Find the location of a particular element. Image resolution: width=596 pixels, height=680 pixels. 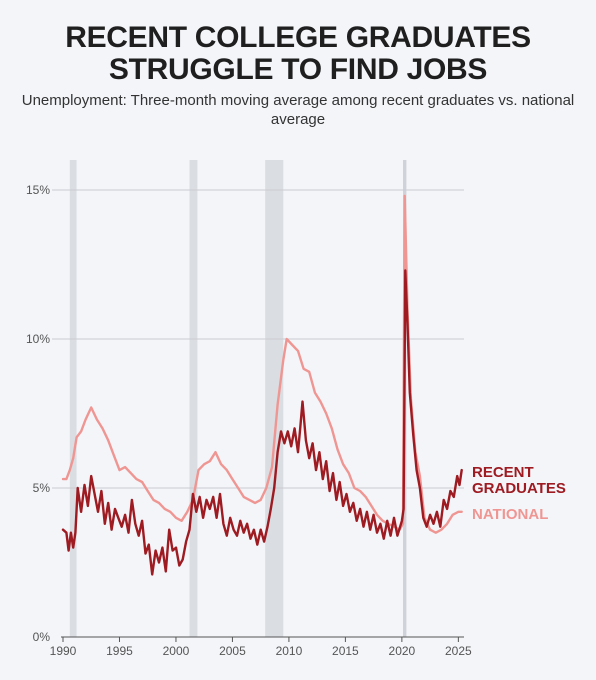

series-label-national: NATIONAL is located at coordinates (510, 514).